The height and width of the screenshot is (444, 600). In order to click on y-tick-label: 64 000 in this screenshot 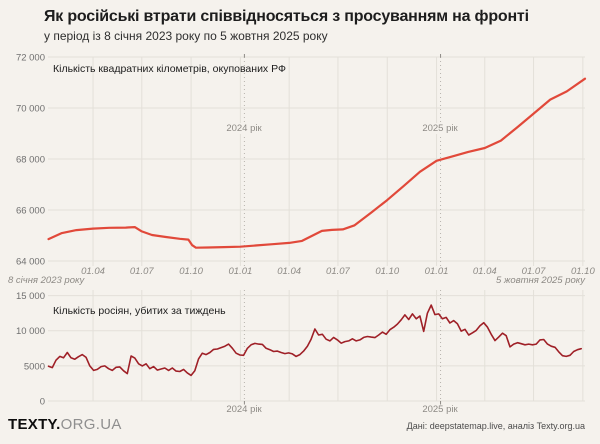, I will do `click(30, 262)`.